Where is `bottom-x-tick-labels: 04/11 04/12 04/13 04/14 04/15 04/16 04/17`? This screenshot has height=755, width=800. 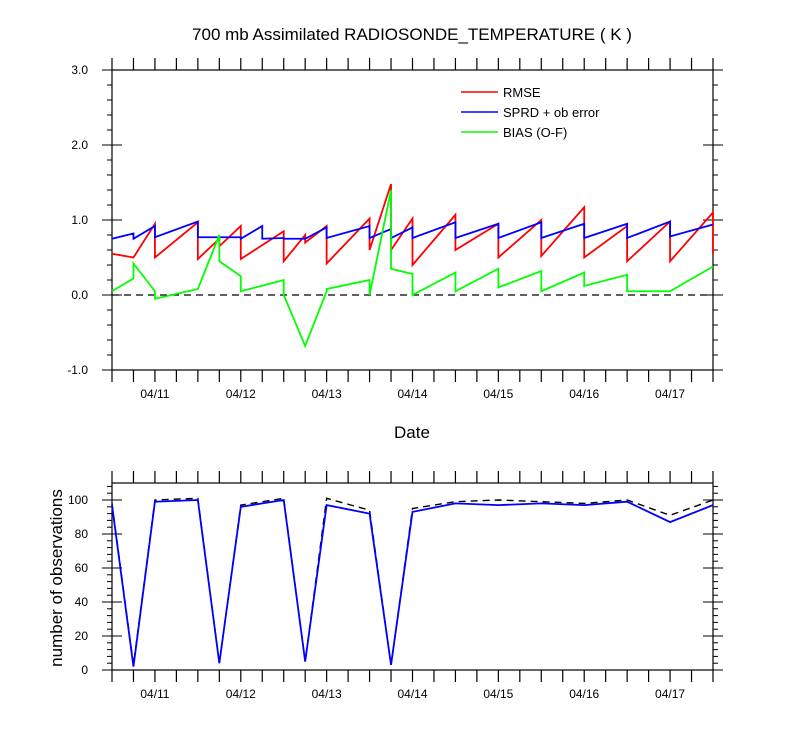
bottom-x-tick-labels: 04/11 04/12 04/13 04/14 04/15 04/16 04/17 is located at coordinates (412, 694).